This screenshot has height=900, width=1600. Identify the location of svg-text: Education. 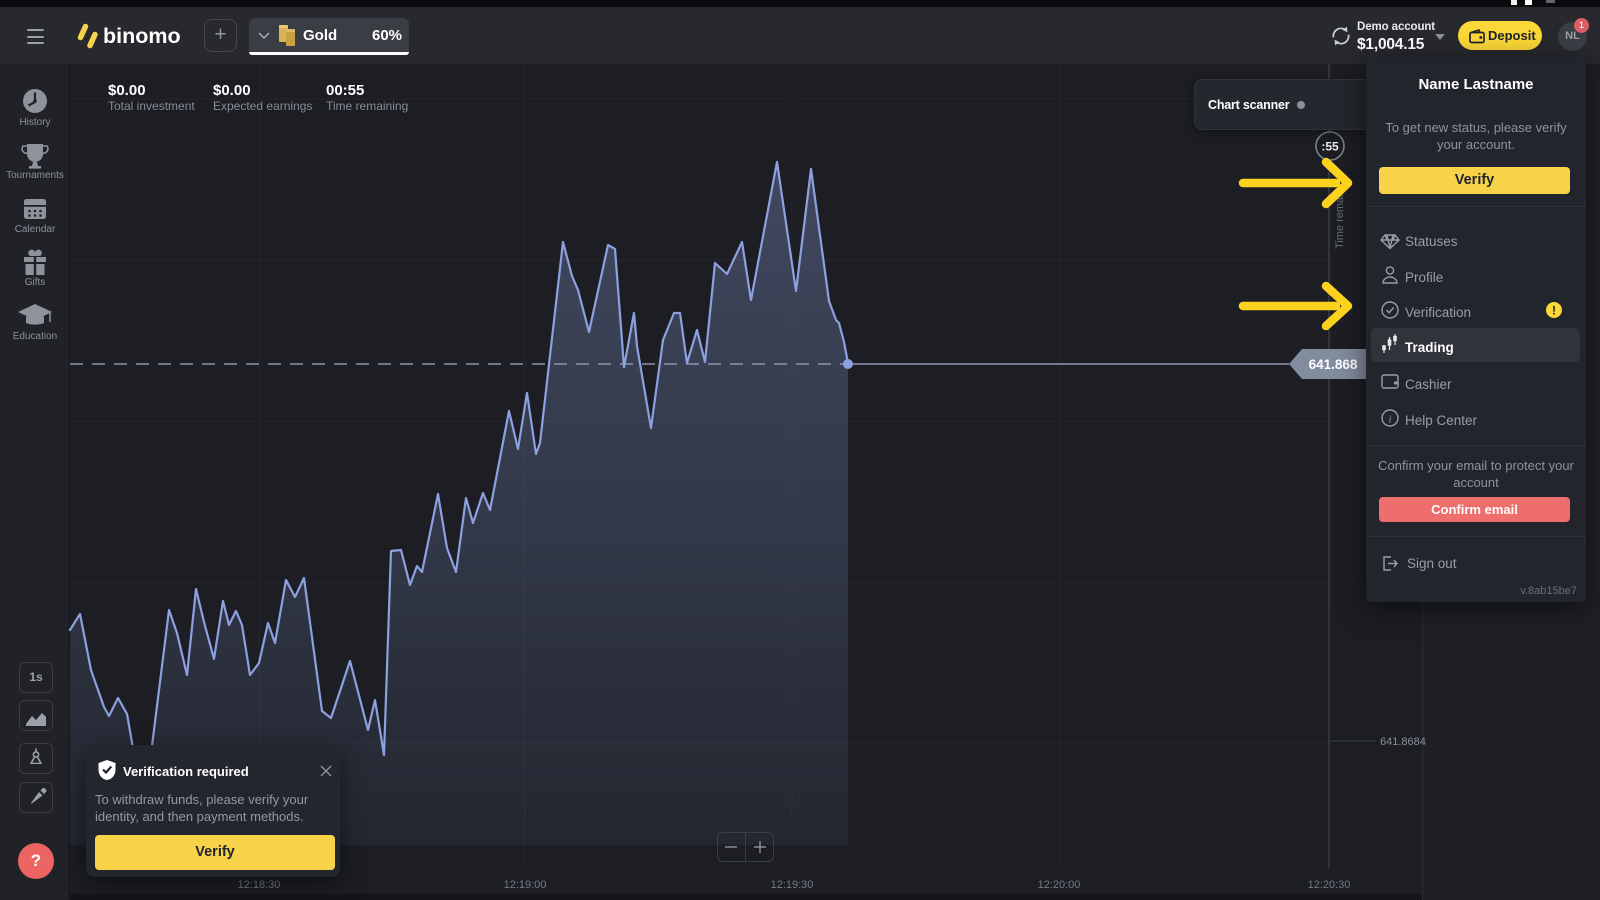
(35, 336).